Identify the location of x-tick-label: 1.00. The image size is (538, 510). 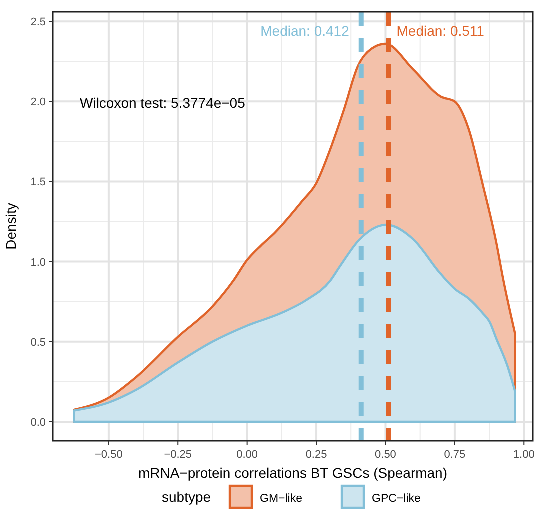
(524, 455).